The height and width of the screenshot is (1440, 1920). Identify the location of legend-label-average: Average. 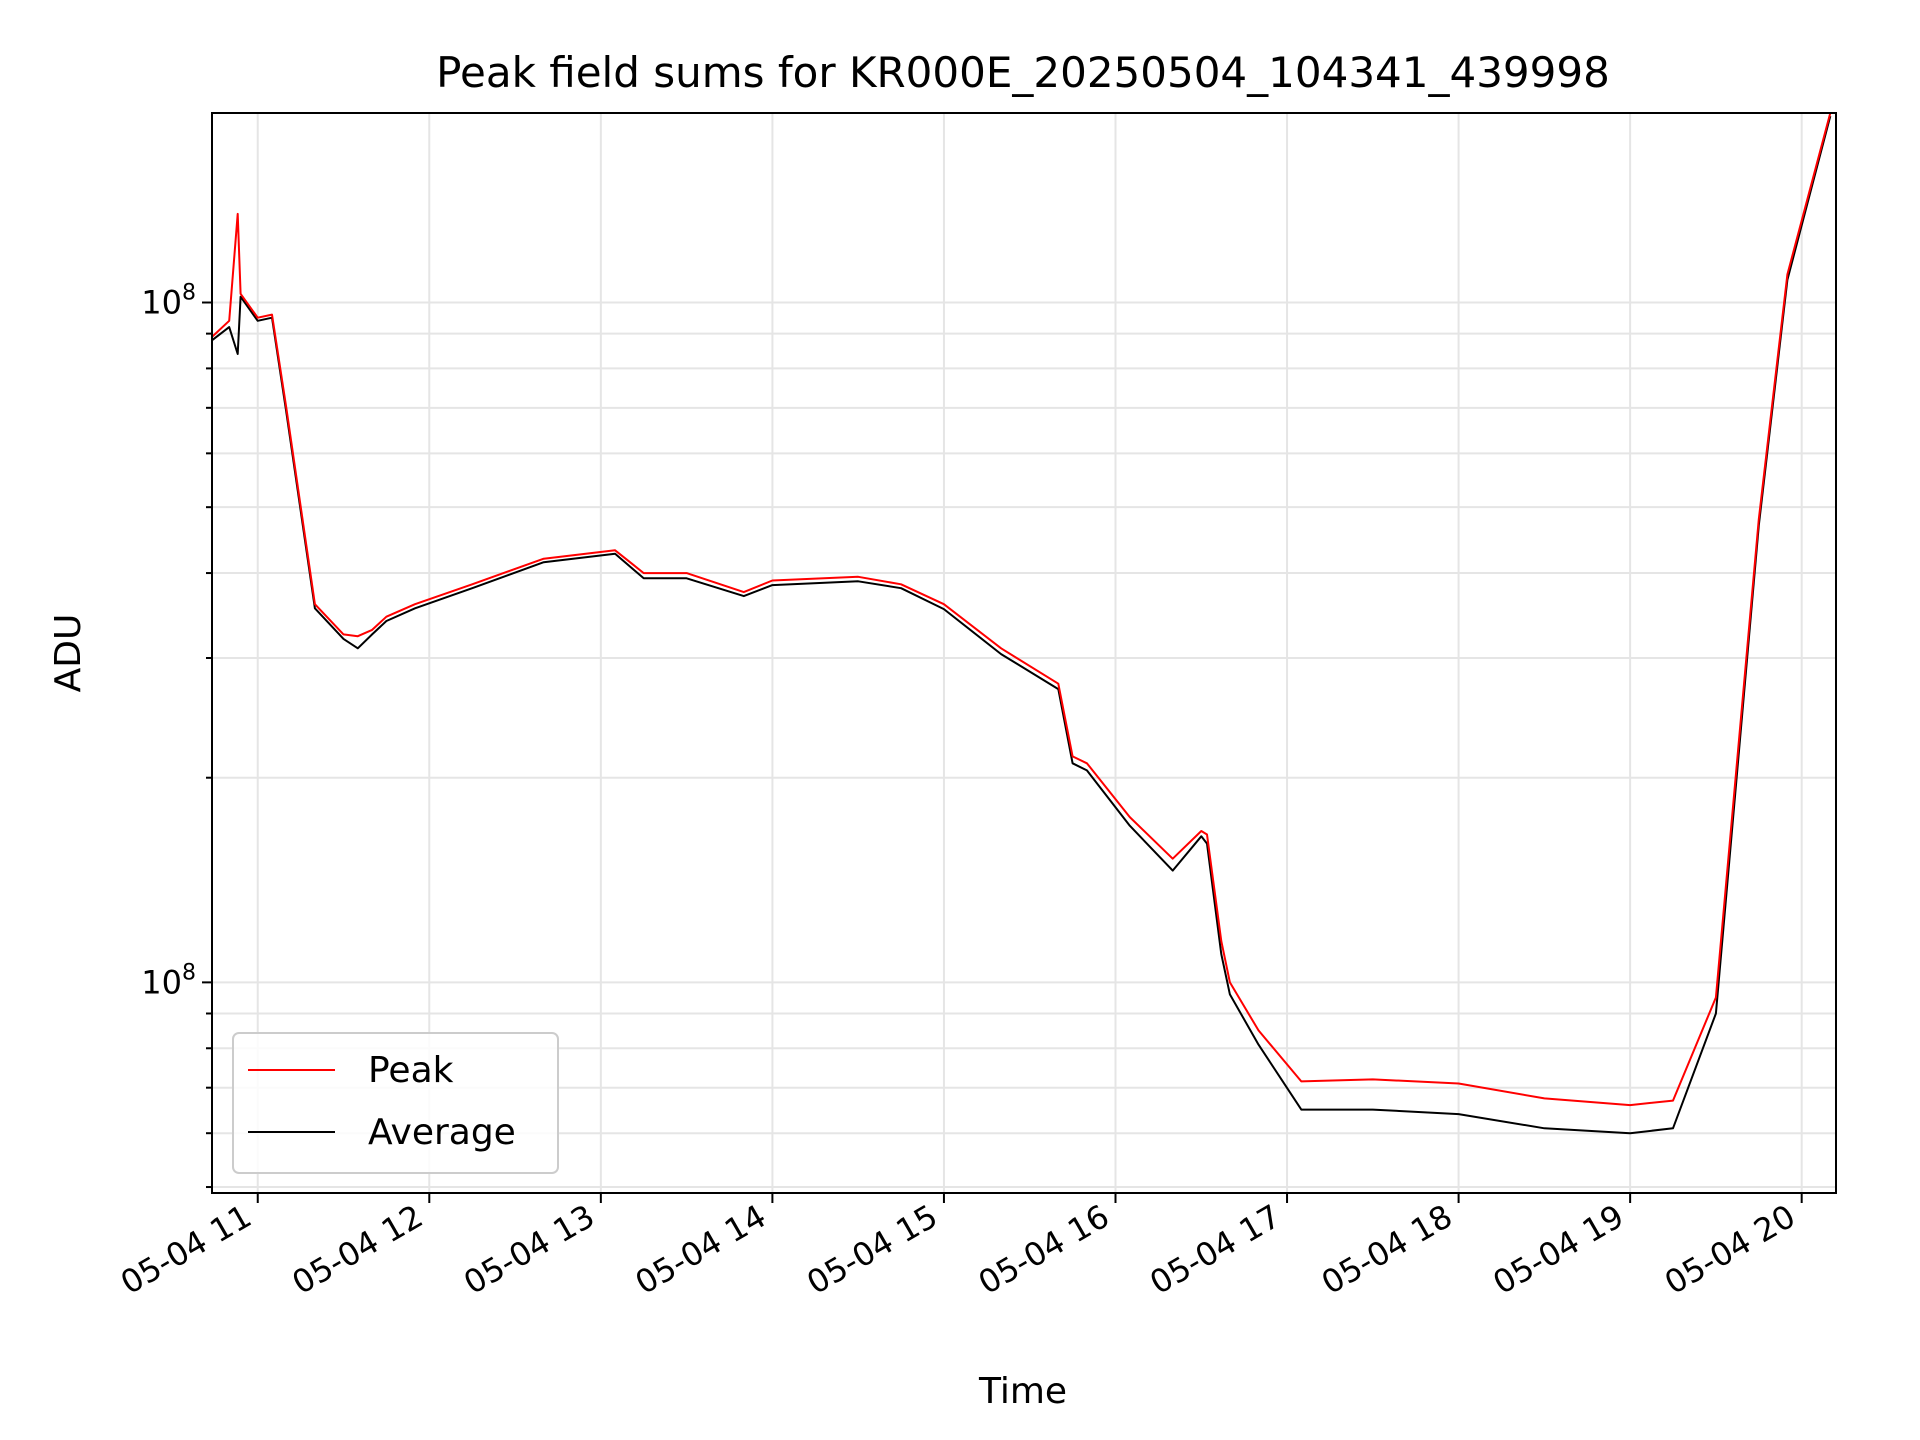
(442, 1132).